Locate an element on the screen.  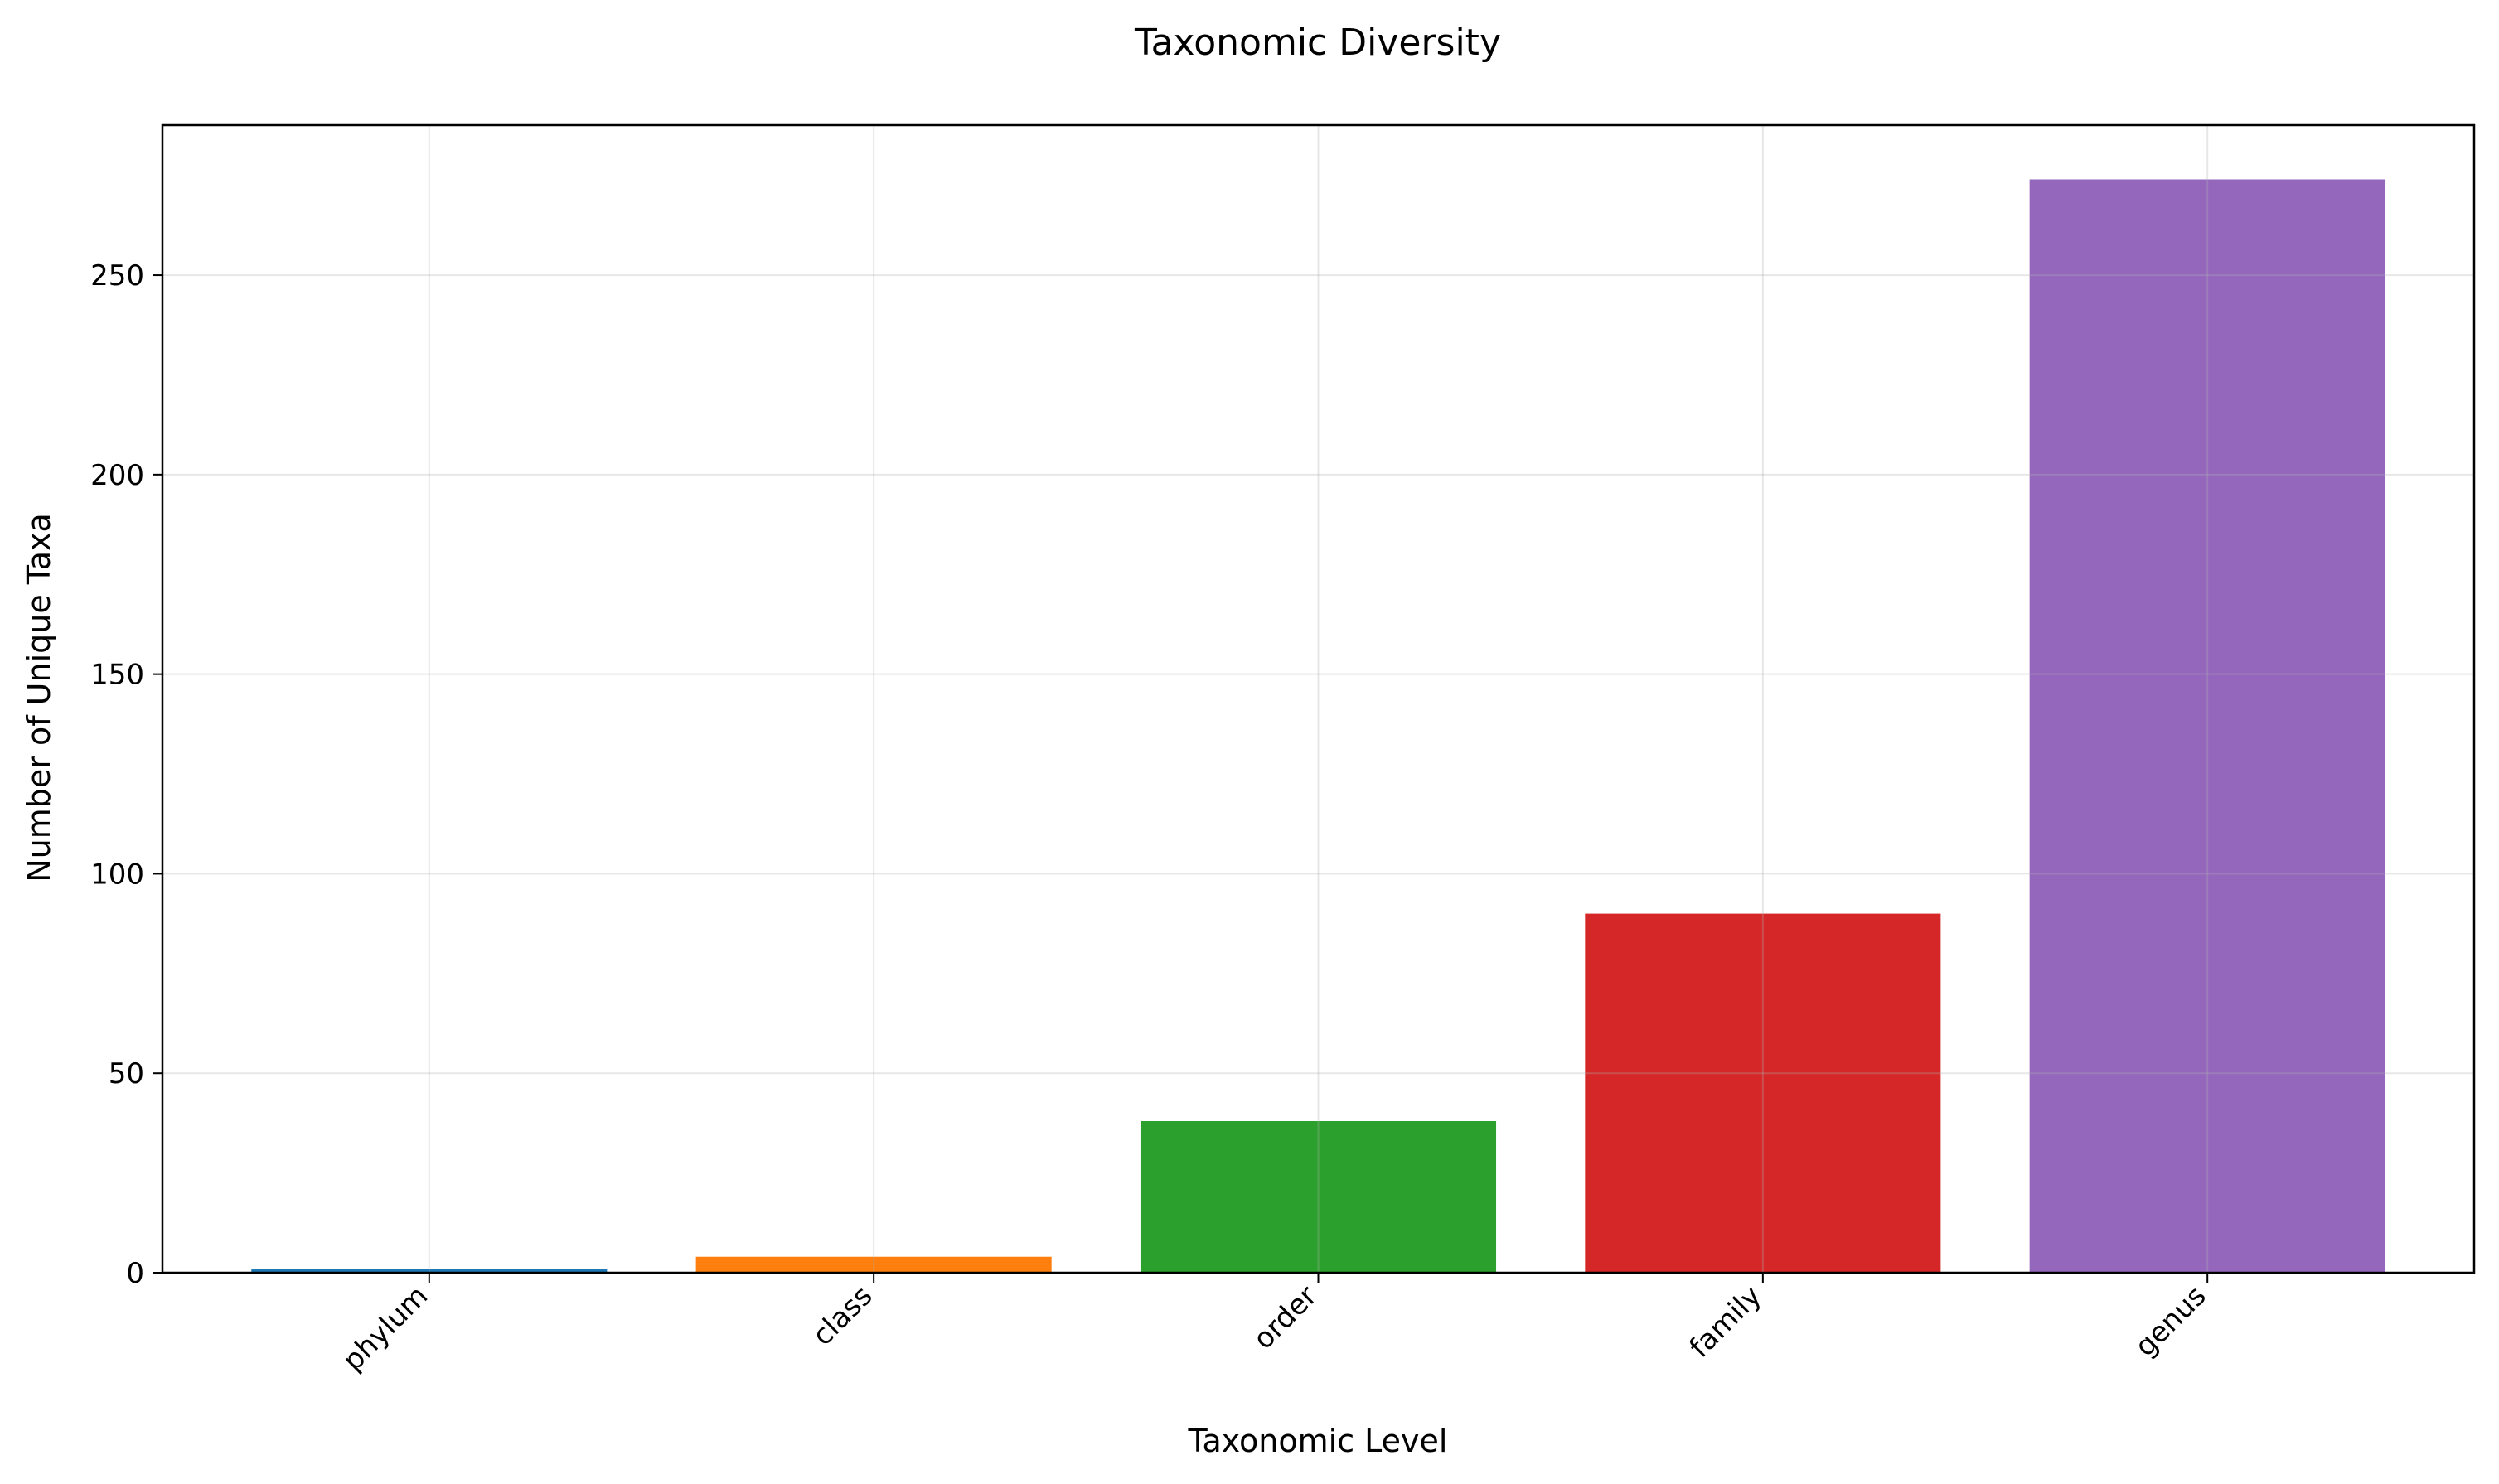
y-axis-label: Number of Unique Taxa is located at coordinates (39, 697).